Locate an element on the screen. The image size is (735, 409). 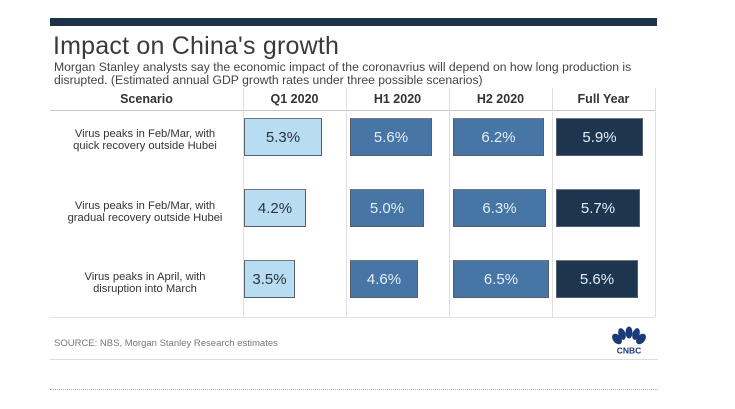
bar-h2-2020-row2: 6.3% is located at coordinates (499, 208).